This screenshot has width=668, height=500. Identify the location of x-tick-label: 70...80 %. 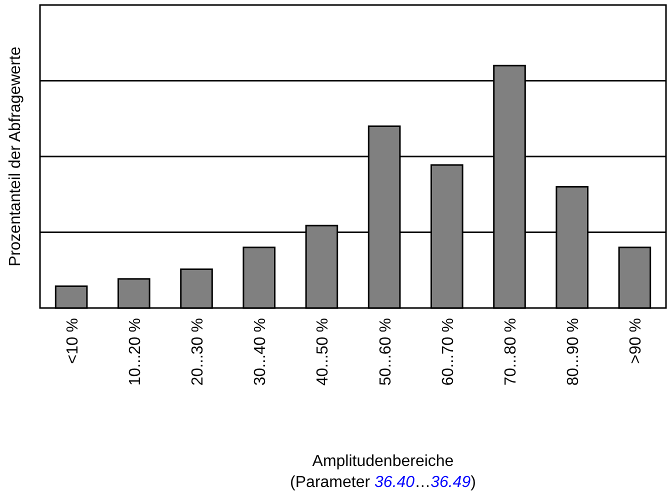
(511, 352).